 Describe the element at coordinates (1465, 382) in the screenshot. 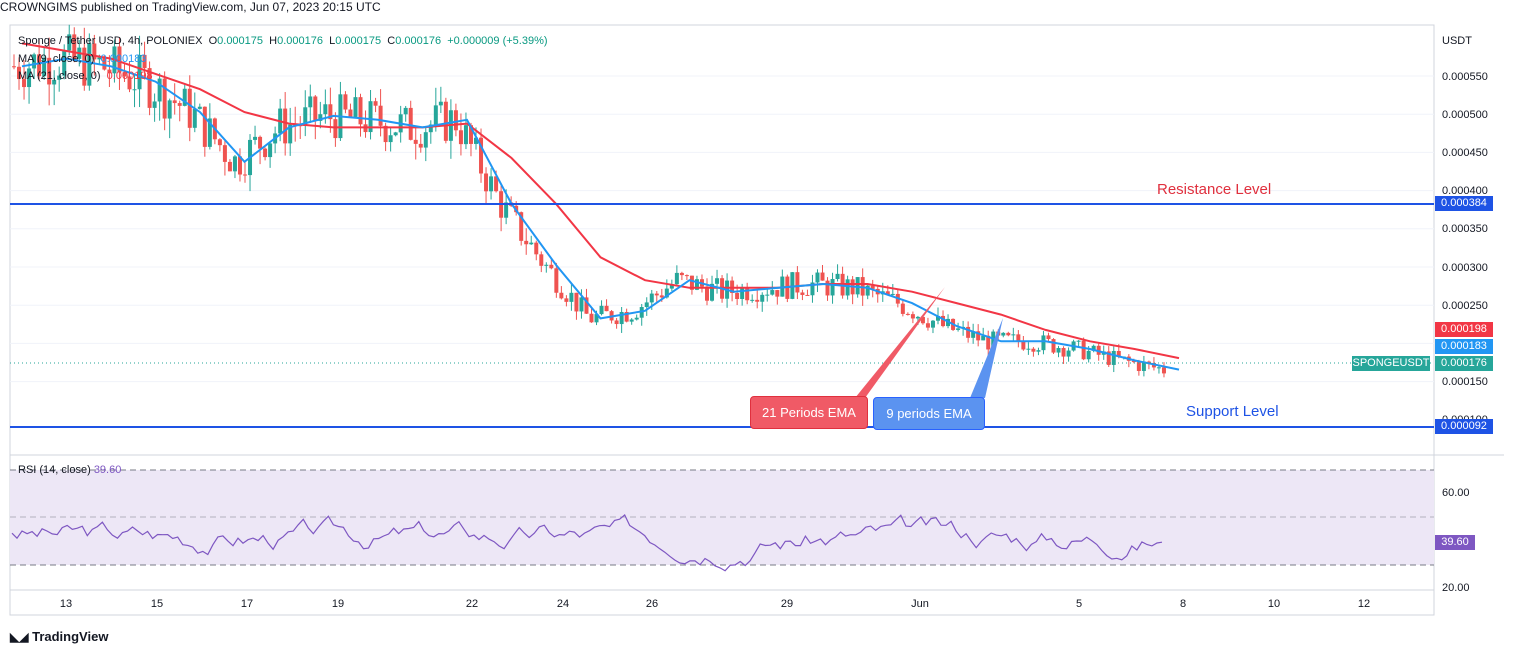

I see `price-tick: 0.000150` at that location.